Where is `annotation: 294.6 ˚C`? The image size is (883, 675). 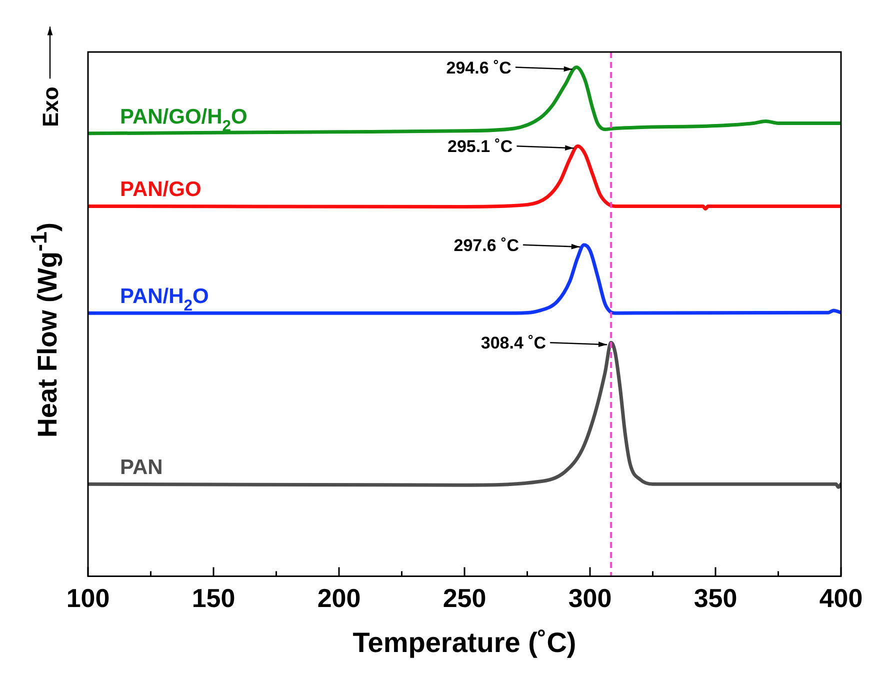 annotation: 294.6 ˚C is located at coordinates (479, 68).